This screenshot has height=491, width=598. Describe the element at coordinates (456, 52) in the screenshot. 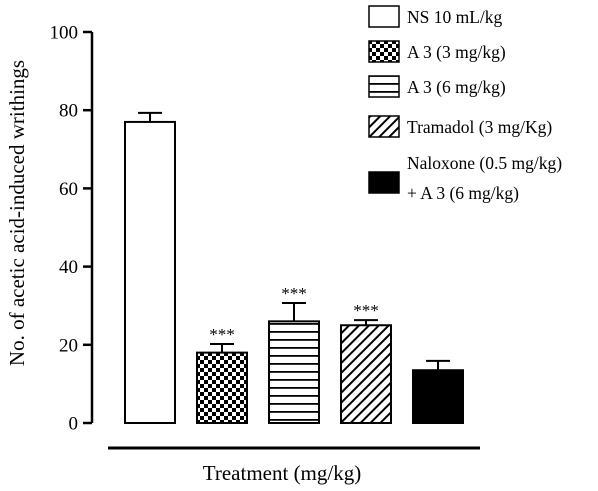

I see `legend-label: A 3 (3 mg/kg)` at that location.